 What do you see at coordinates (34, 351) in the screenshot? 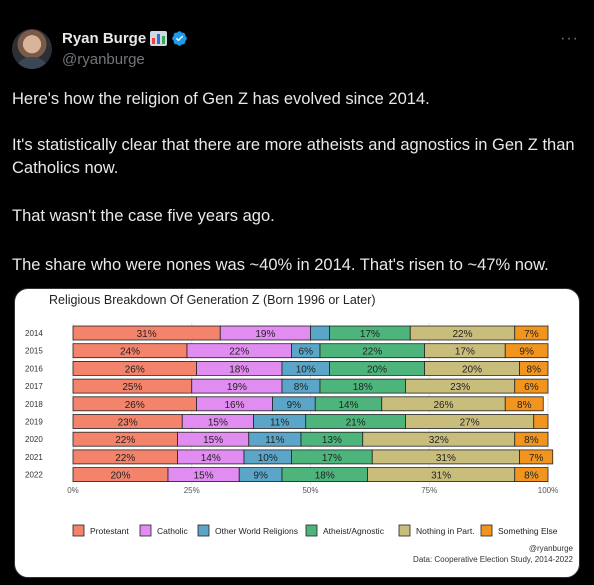
I see `y-tick-label: 2015` at bounding box center [34, 351].